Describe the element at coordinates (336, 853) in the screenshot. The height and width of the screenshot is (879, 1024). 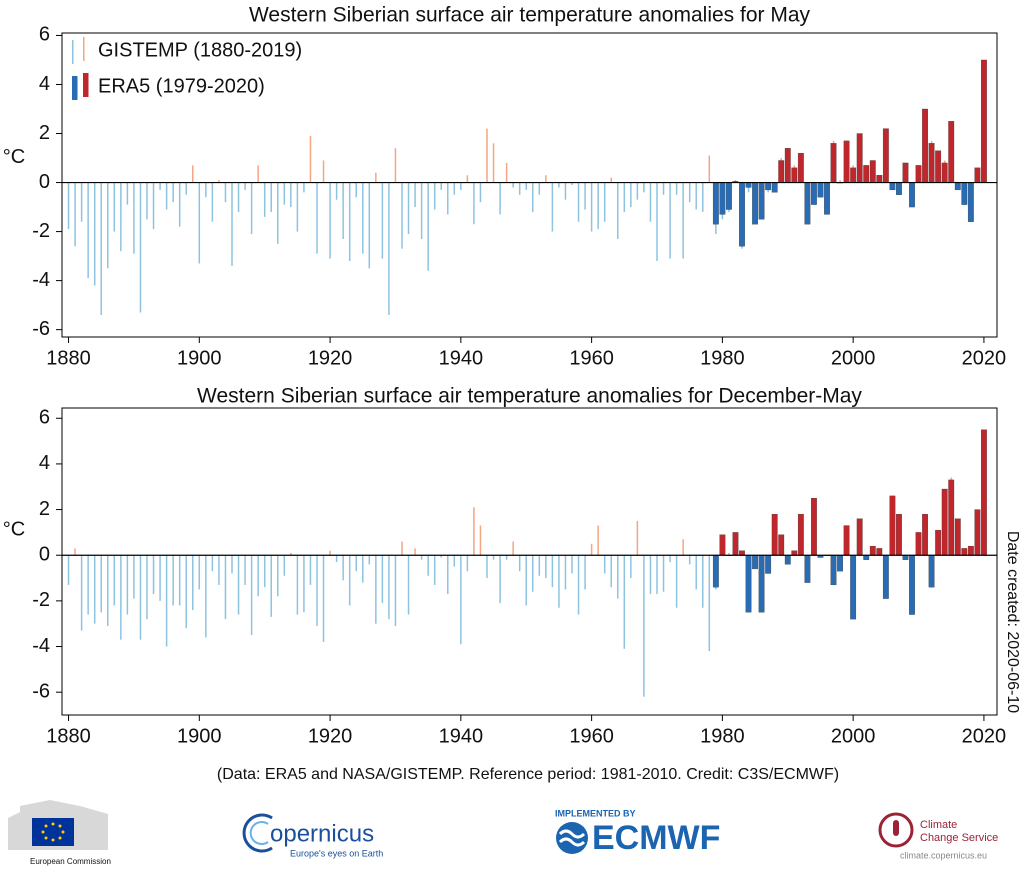
I see `copernicus-tagline: Europe's eyes on Earth` at that location.